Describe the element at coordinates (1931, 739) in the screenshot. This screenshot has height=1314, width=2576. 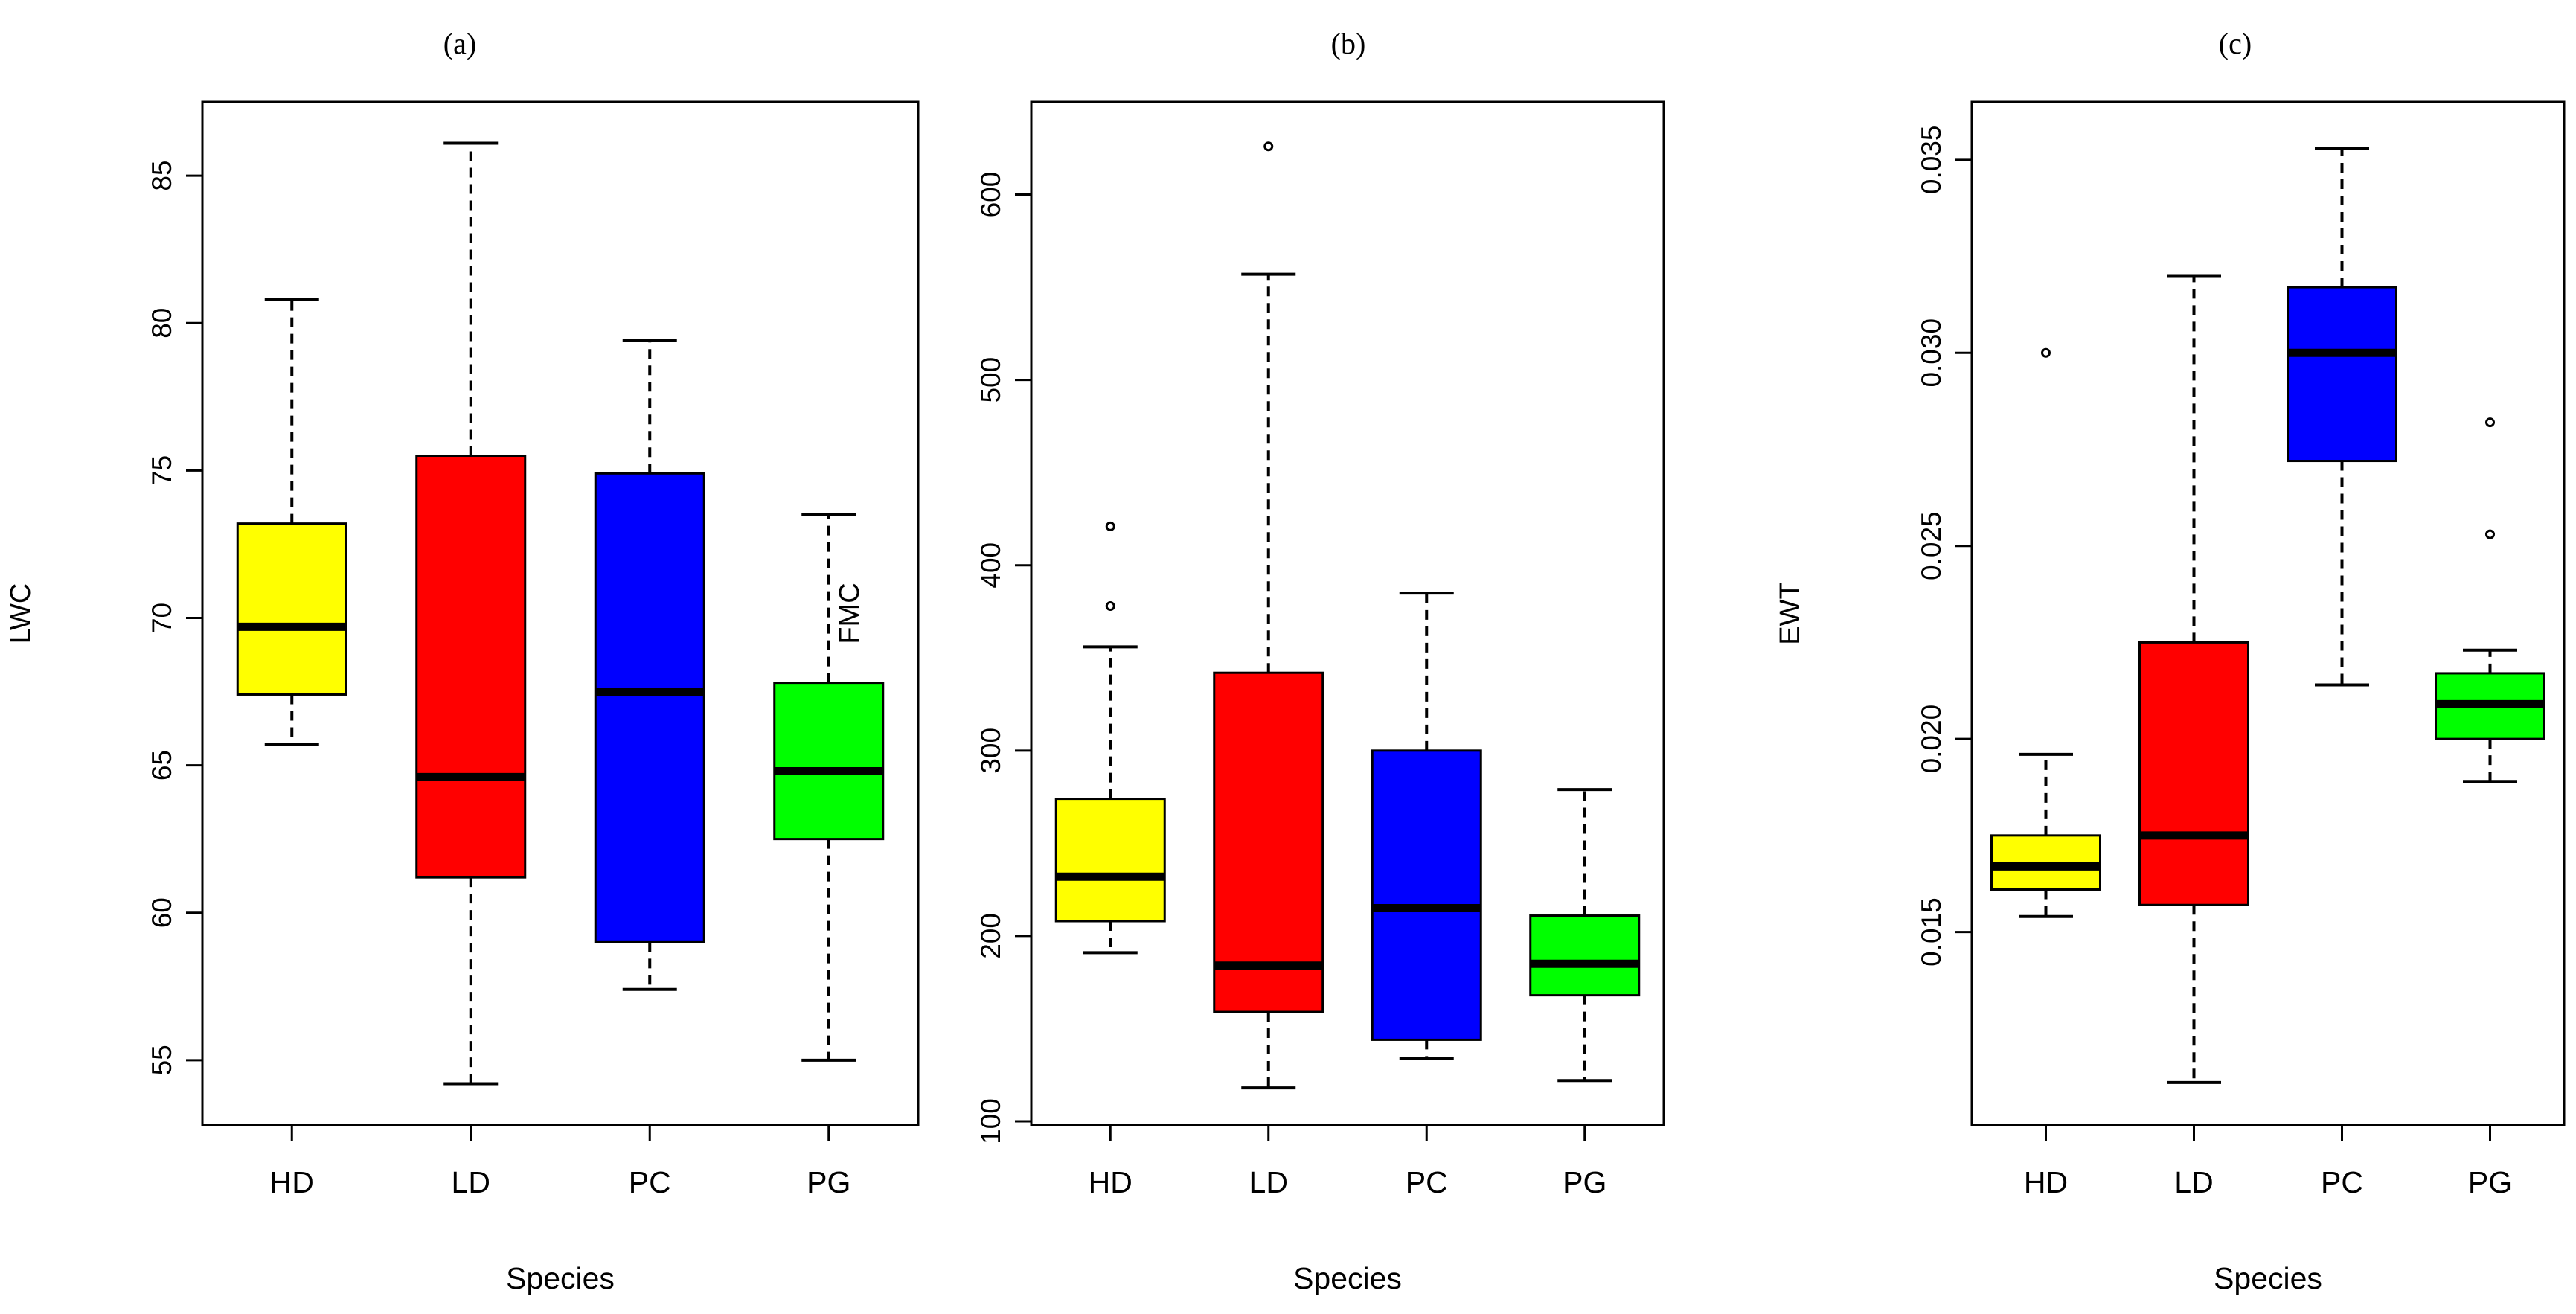
I see `y-tick-label: 0.020` at that location.